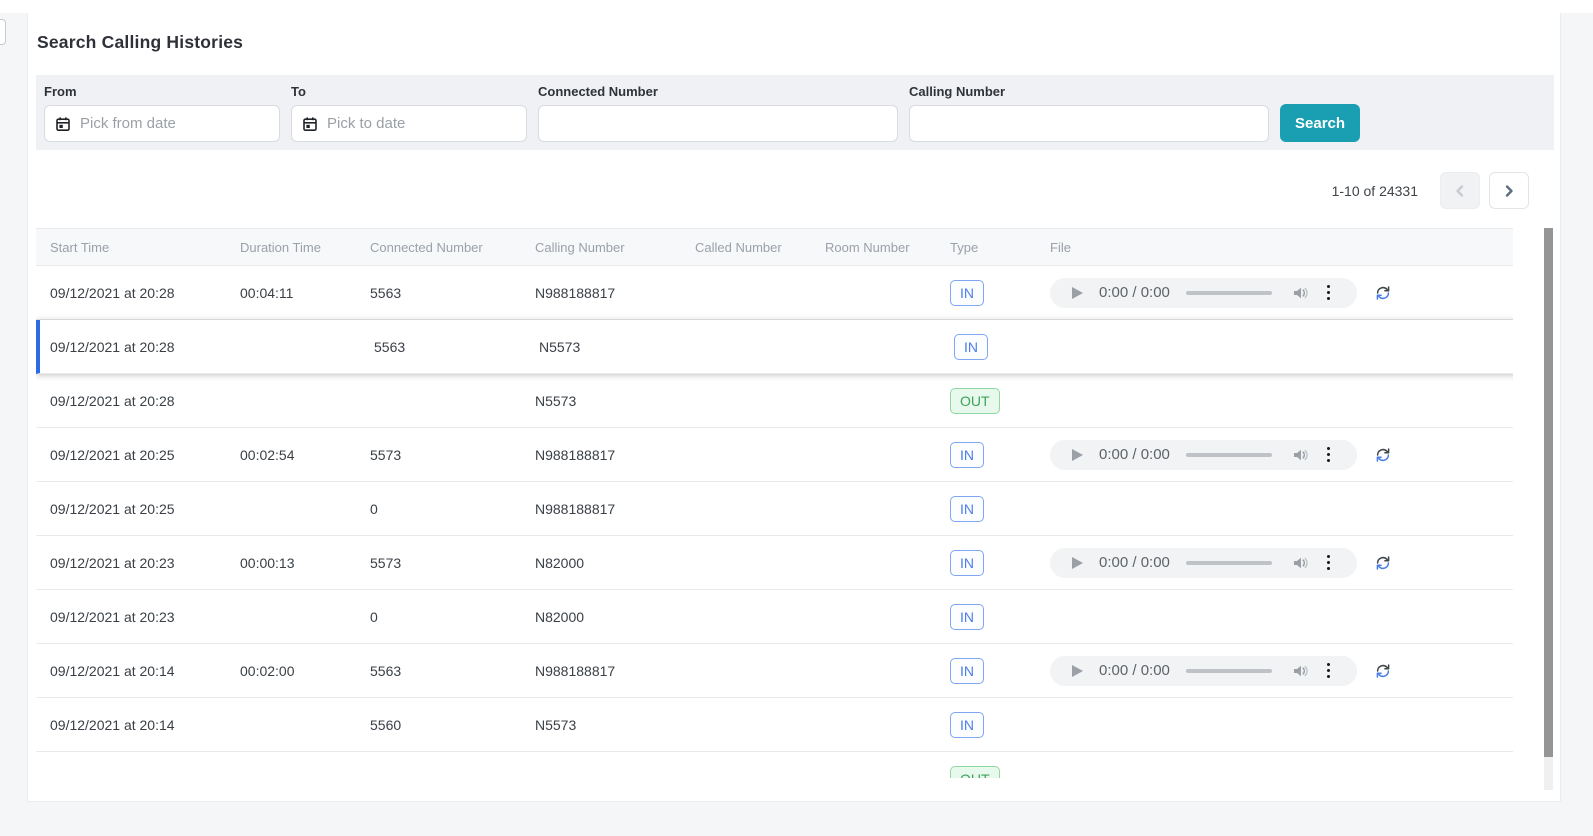 The width and height of the screenshot is (1593, 836). What do you see at coordinates (3, 32) in the screenshot?
I see `collapsed-panel-handle` at bounding box center [3, 32].